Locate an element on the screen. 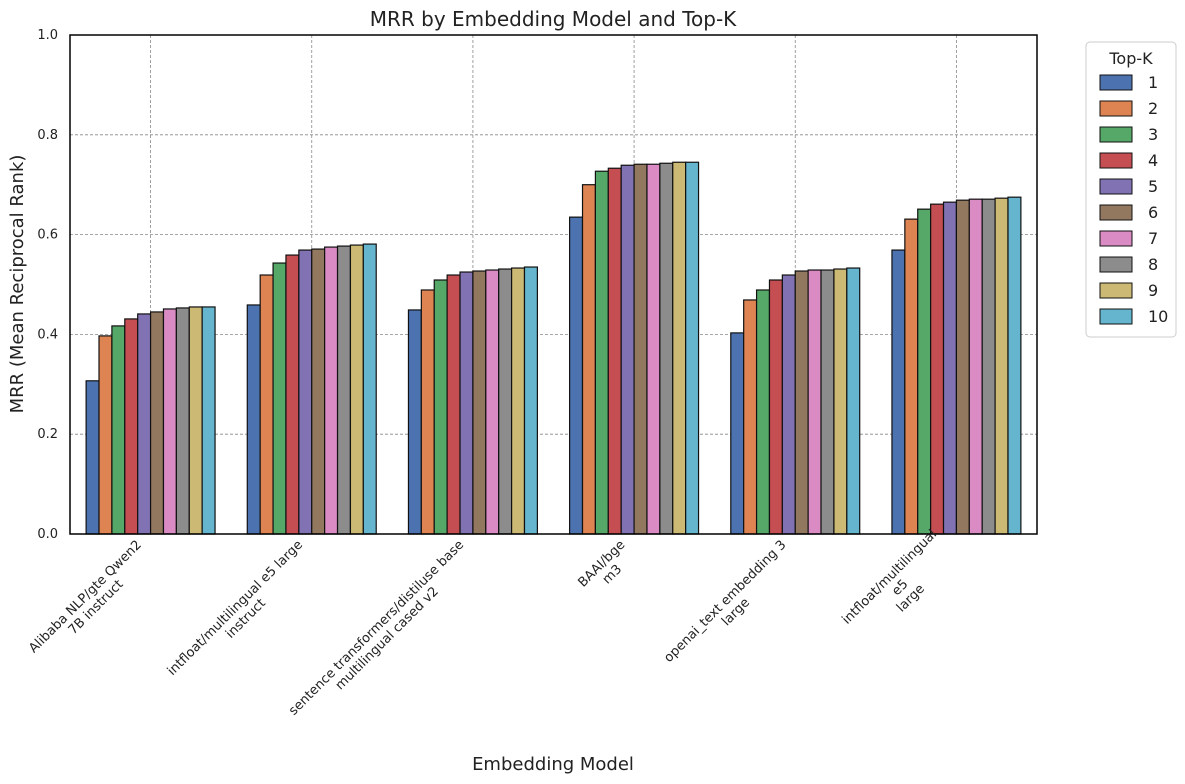 The image size is (1185, 784). legend-label: 2 is located at coordinates (1153, 108).